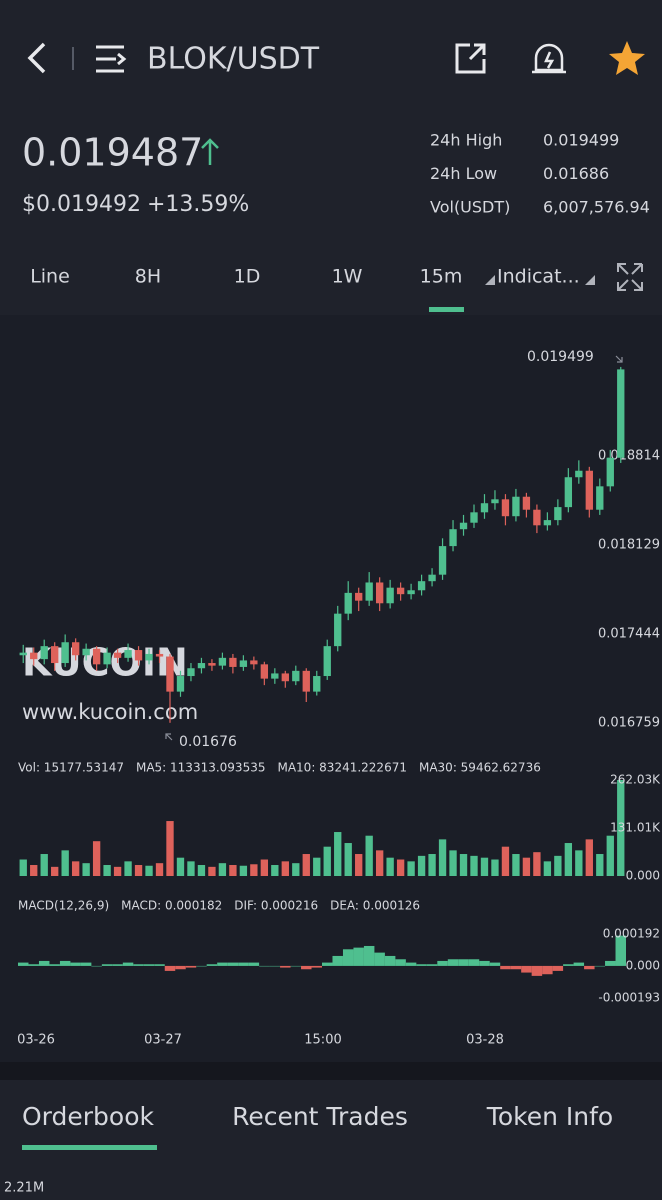 This screenshot has width=662, height=1200. I want to click on up-arrow, so click(210, 151).